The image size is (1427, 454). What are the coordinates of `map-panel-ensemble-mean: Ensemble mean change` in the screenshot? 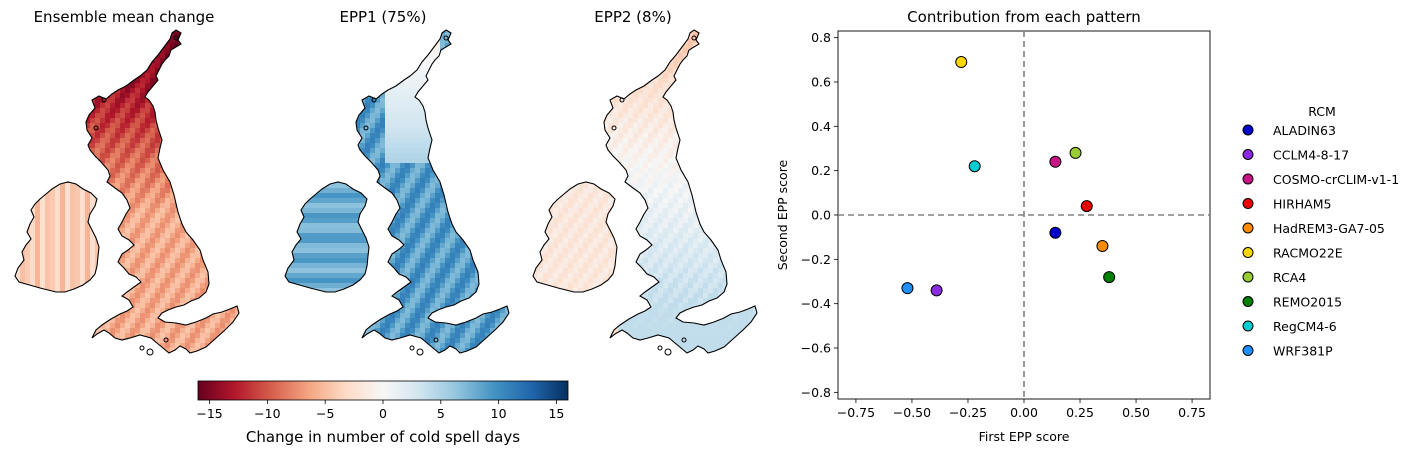 It's located at (127, 182).